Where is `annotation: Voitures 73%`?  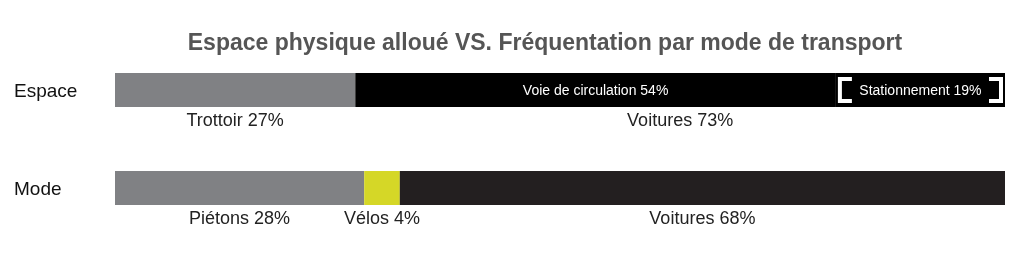
annotation: Voitures 73% is located at coordinates (680, 120).